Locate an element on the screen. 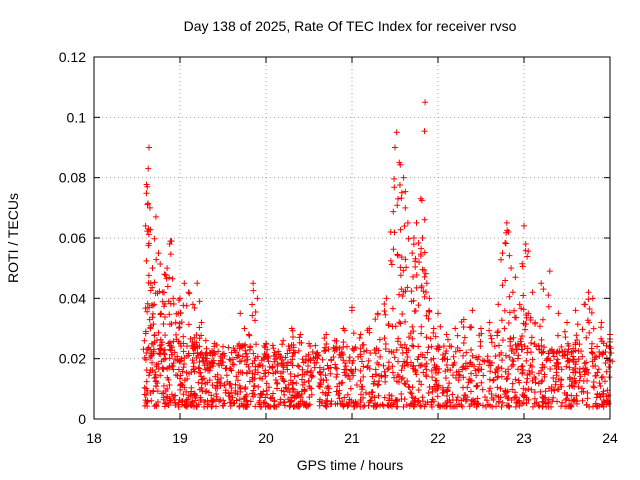 This screenshot has width=640, height=480. x-axis-label: GPS time / hours is located at coordinates (350, 465).